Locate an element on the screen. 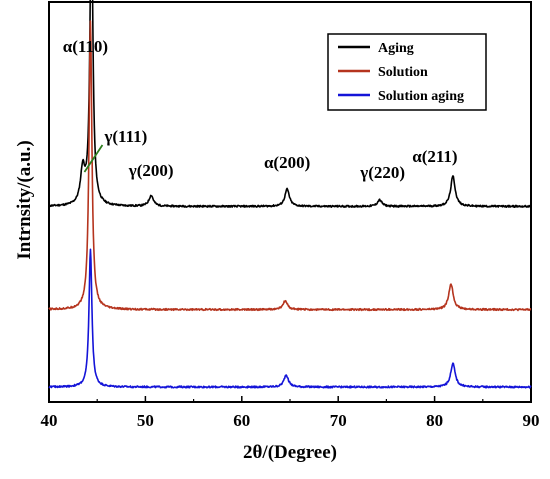 This screenshot has width=550, height=479. legend-label: Solution is located at coordinates (403, 72).